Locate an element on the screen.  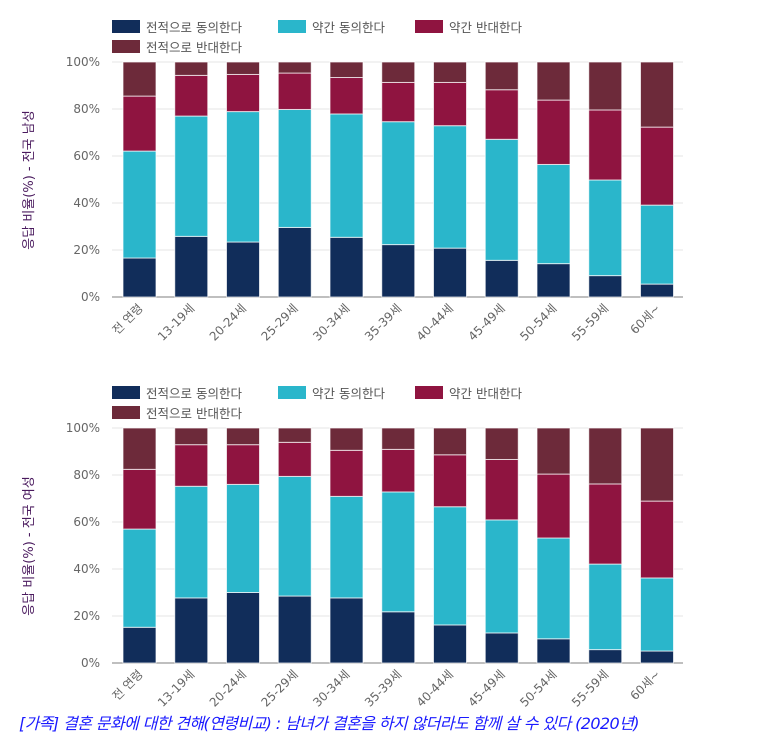
y-tick-label: 40% is located at coordinates (86, 569).